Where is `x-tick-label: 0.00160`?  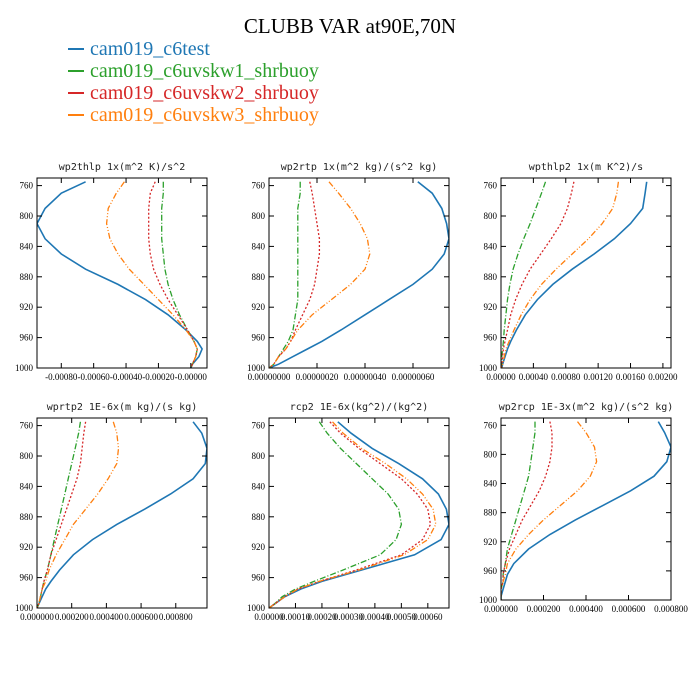 x-tick-label: 0.00160 is located at coordinates (631, 377).